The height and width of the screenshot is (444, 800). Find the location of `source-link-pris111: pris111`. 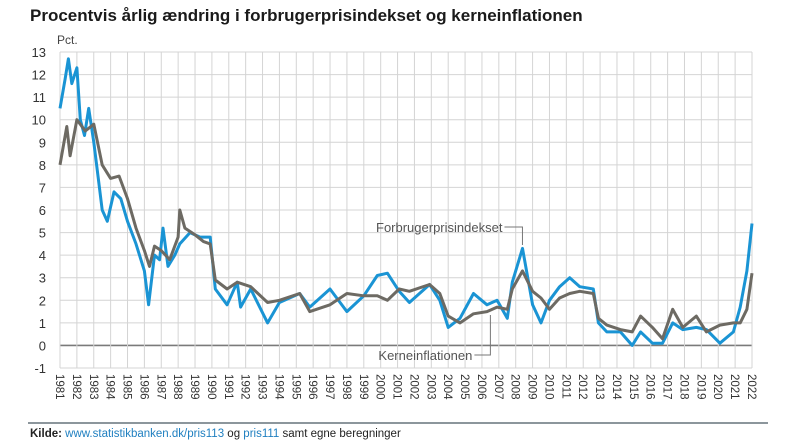

source-link-pris111: pris111 is located at coordinates (261, 434).